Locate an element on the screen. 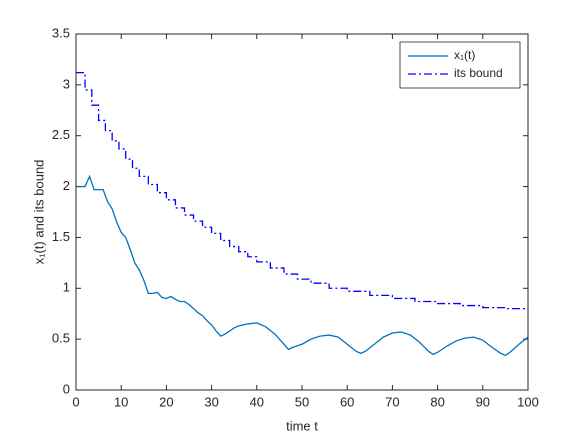 Image resolution: width=584 pixels, height=438 pixels. x-tick-label: 40 is located at coordinates (257, 401).